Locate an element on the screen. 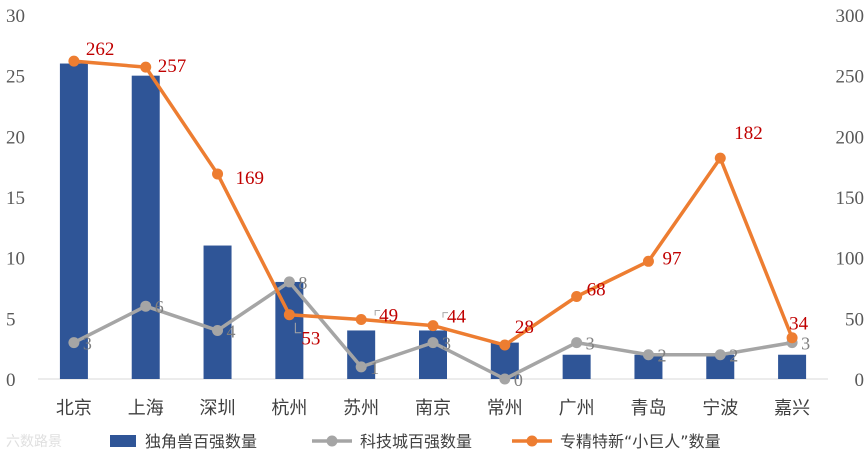 The image size is (867, 460). left-axis-tick: 5 is located at coordinates (11, 319).